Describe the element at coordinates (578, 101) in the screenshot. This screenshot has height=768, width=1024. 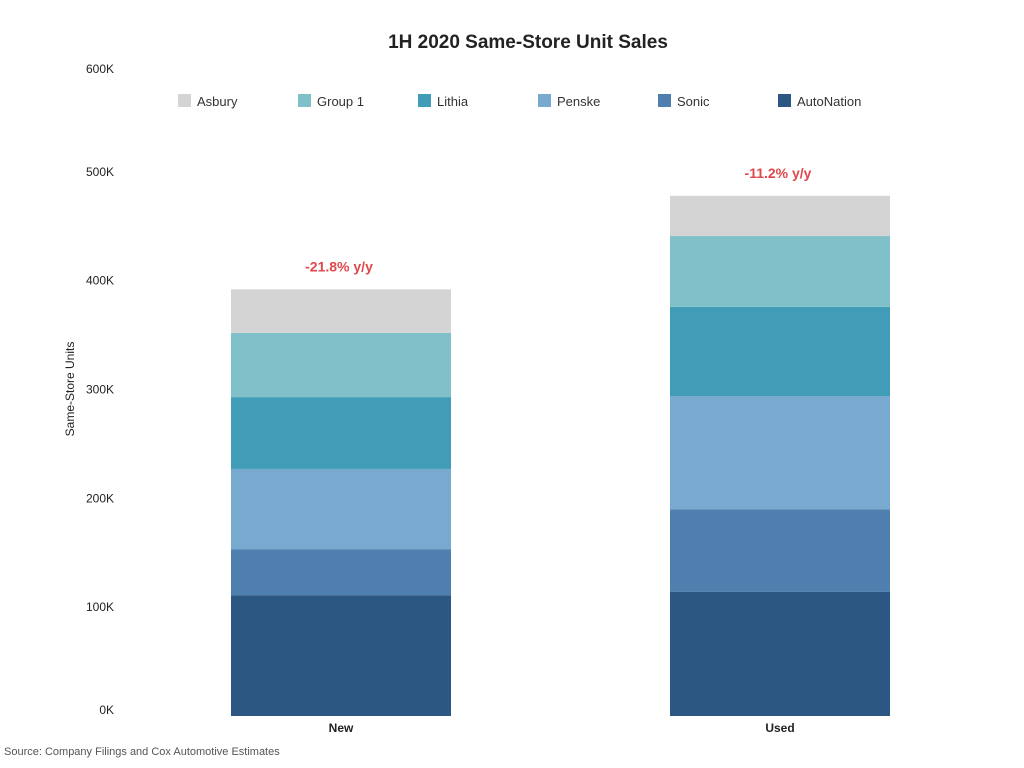
I see `legend-label-penske: Penske` at that location.